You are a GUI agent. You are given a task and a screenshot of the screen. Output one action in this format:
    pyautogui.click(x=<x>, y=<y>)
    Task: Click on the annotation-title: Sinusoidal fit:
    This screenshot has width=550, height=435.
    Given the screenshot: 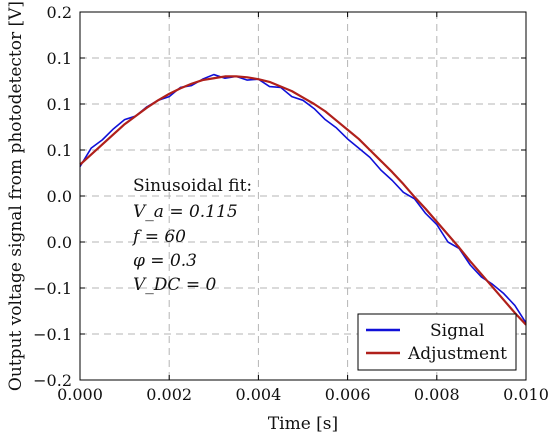 What is the action you would take?
    pyautogui.click(x=192, y=186)
    